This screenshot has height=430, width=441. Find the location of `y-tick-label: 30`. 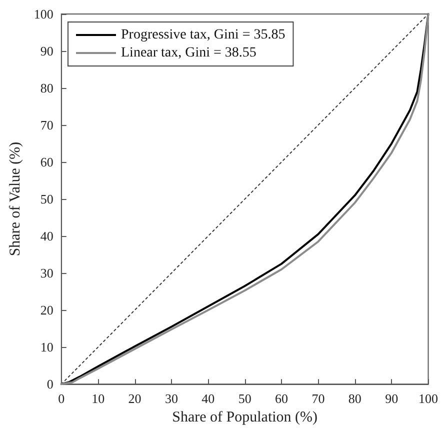

y-tick-label: 30 is located at coordinates (47, 273).